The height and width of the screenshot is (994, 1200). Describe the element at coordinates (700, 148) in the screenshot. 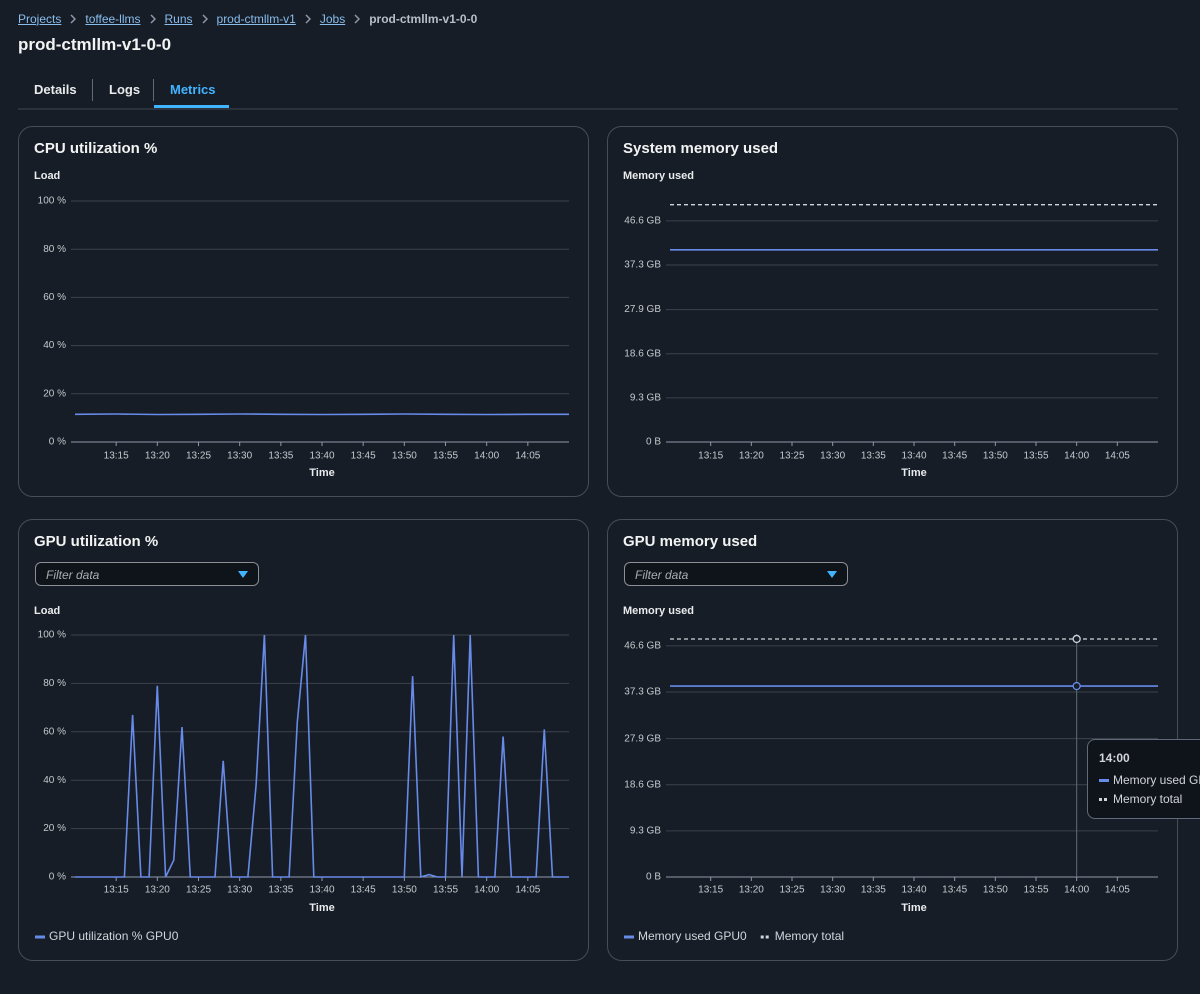

I see `chart-title: System memory used` at that location.